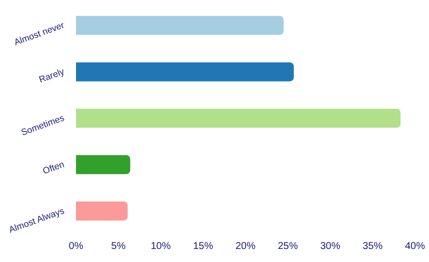  Describe the element at coordinates (415, 246) in the screenshot. I see `x-tick-label: 40%` at that location.